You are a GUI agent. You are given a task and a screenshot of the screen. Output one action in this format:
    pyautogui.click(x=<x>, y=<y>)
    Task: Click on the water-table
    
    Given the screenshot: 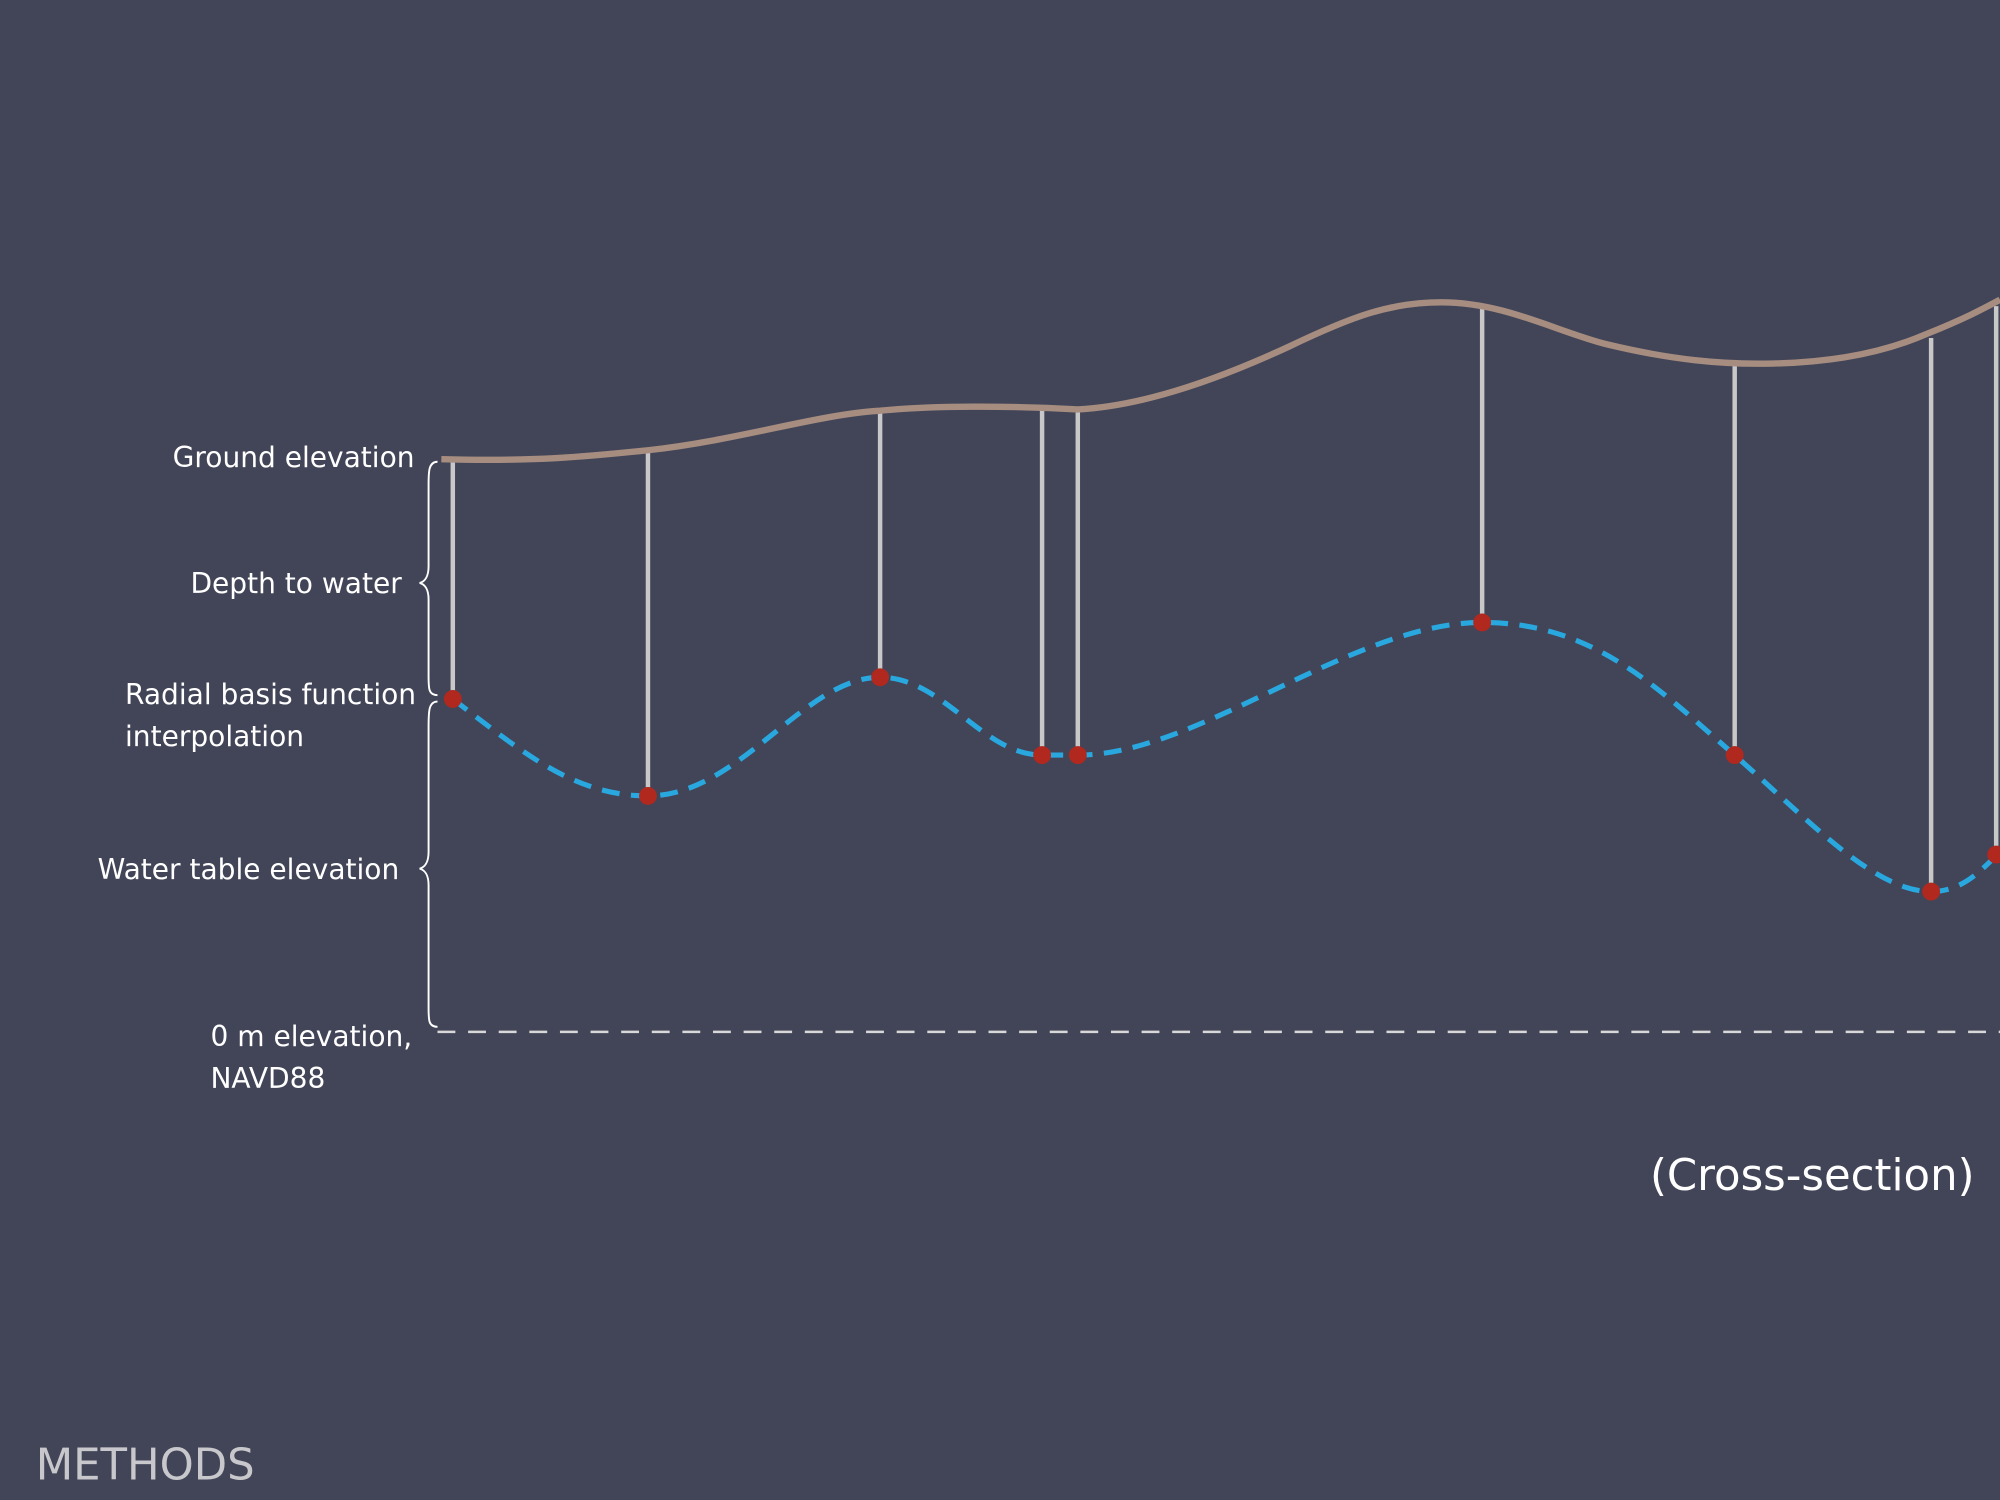 What is the action you would take?
    pyautogui.click(x=1225, y=757)
    